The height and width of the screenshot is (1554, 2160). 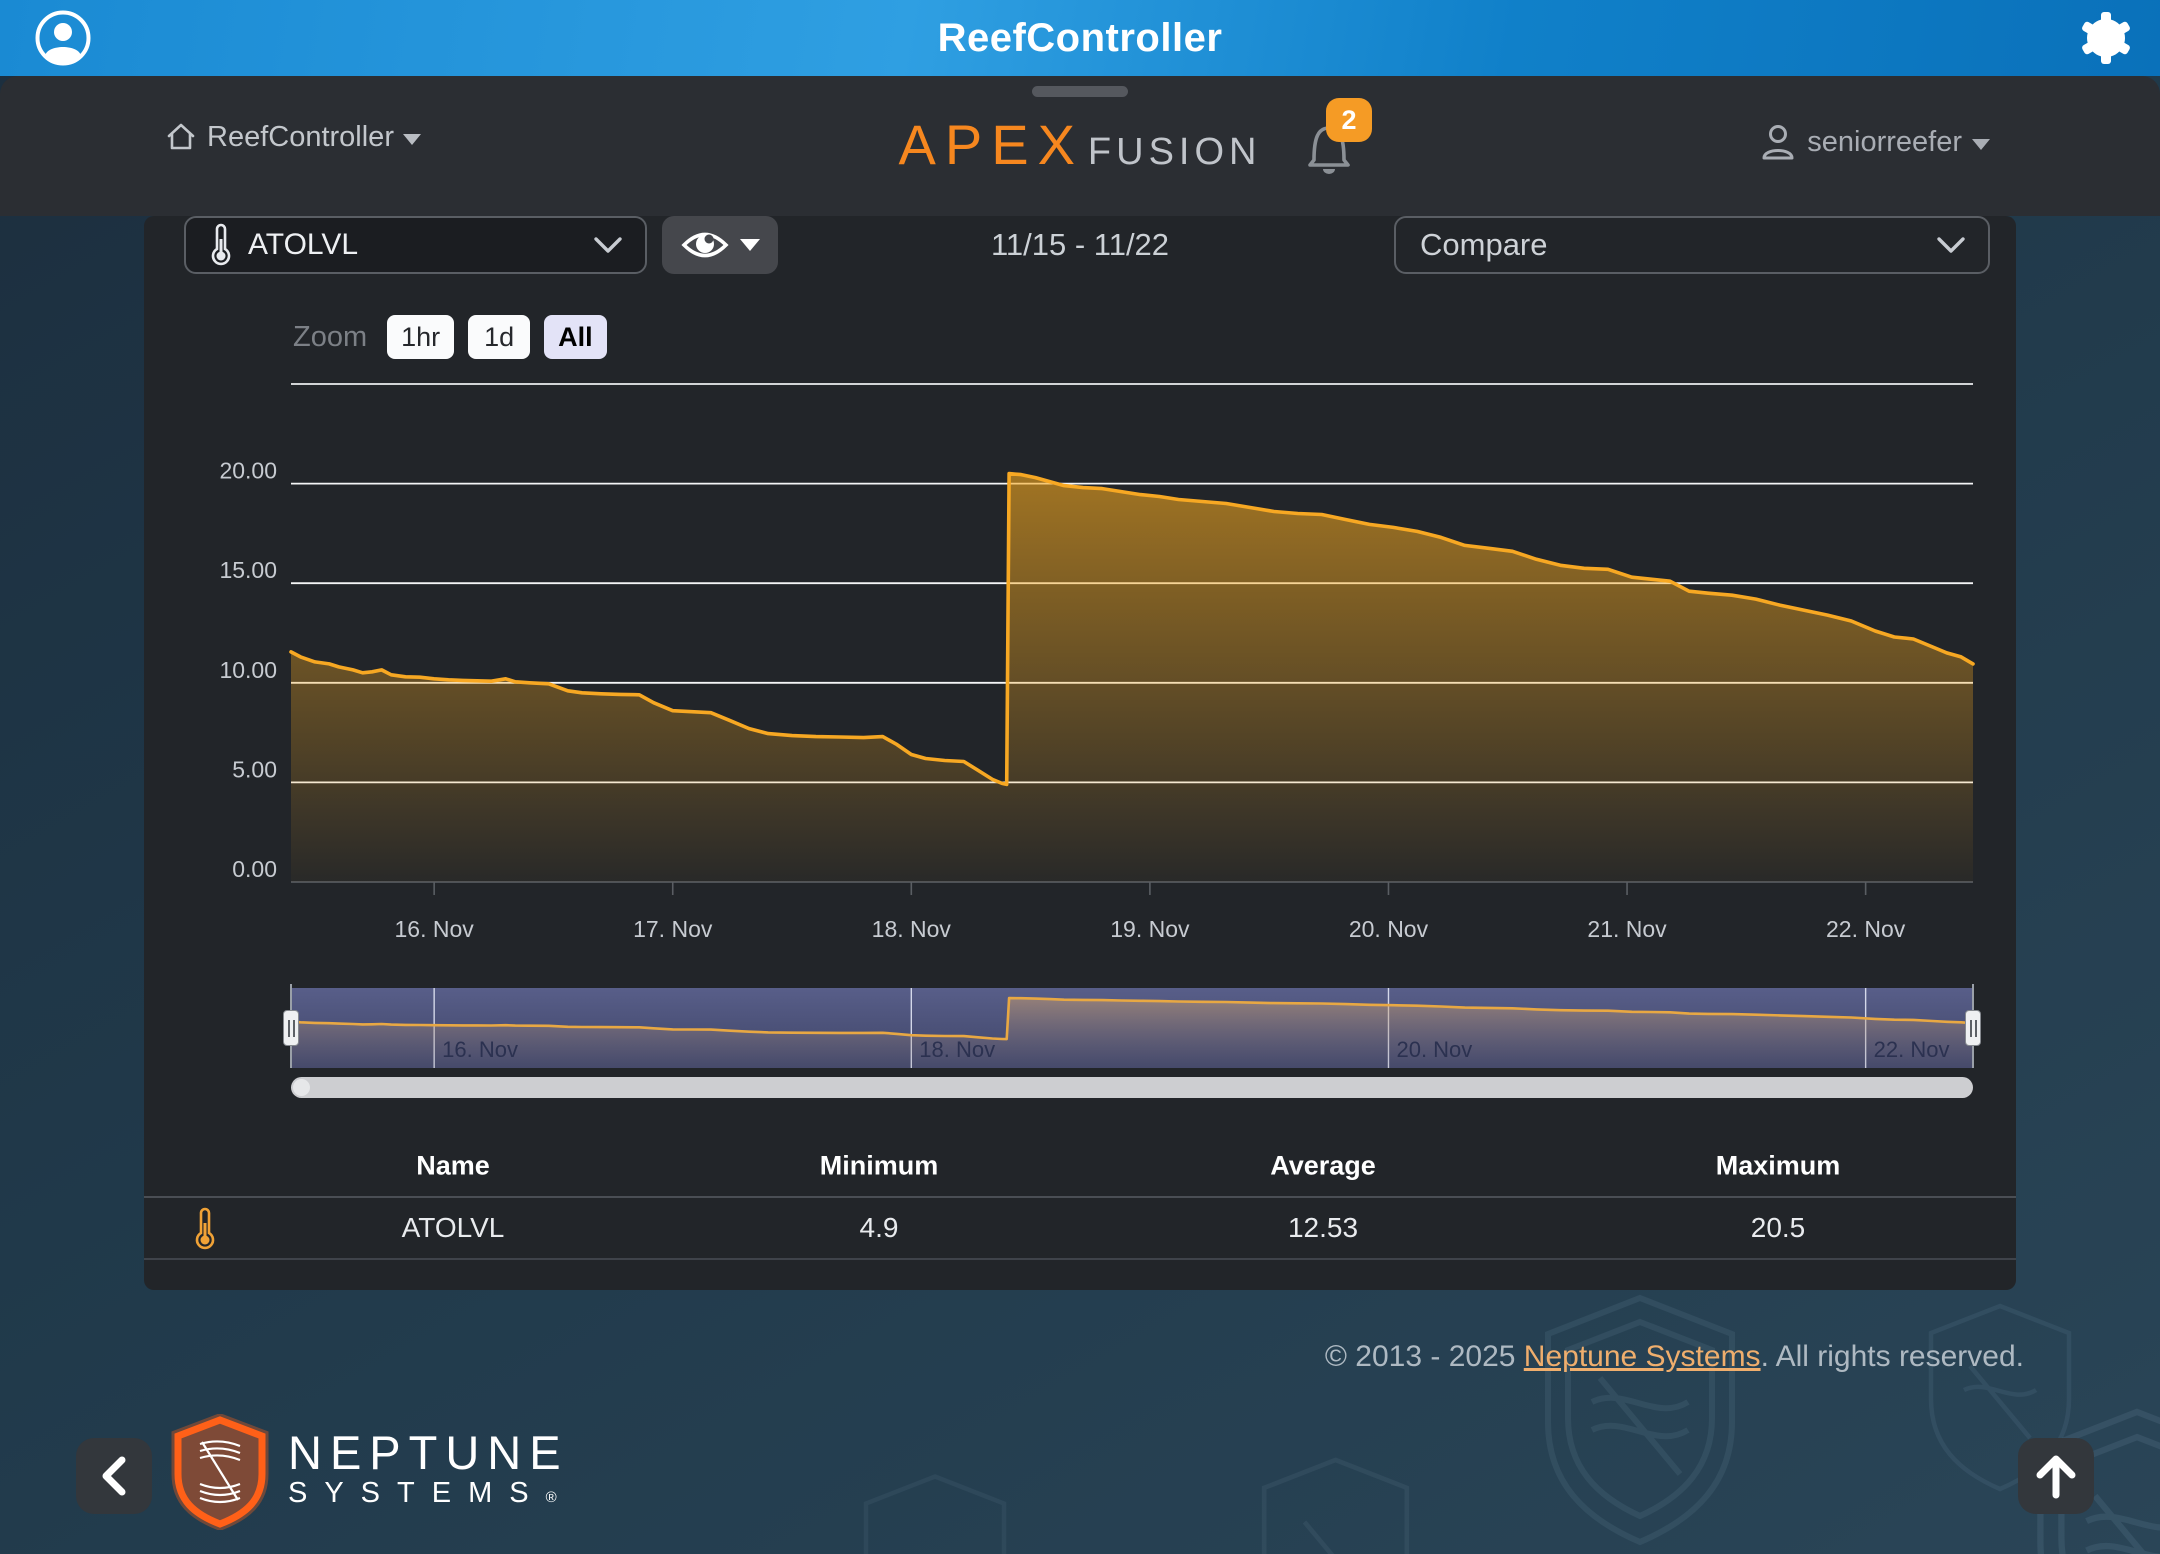 I want to click on probe-selector-dropdown: ATOLVL, so click(x=415, y=245).